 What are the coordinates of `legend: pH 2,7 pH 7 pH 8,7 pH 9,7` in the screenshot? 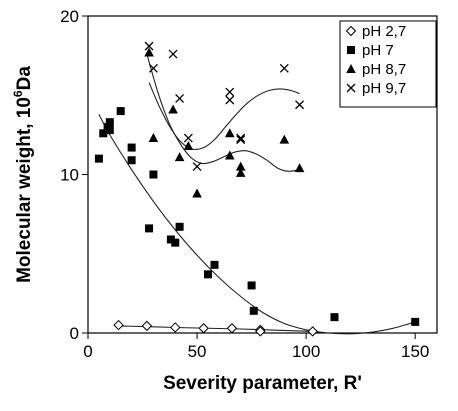 It's located at (388, 64).